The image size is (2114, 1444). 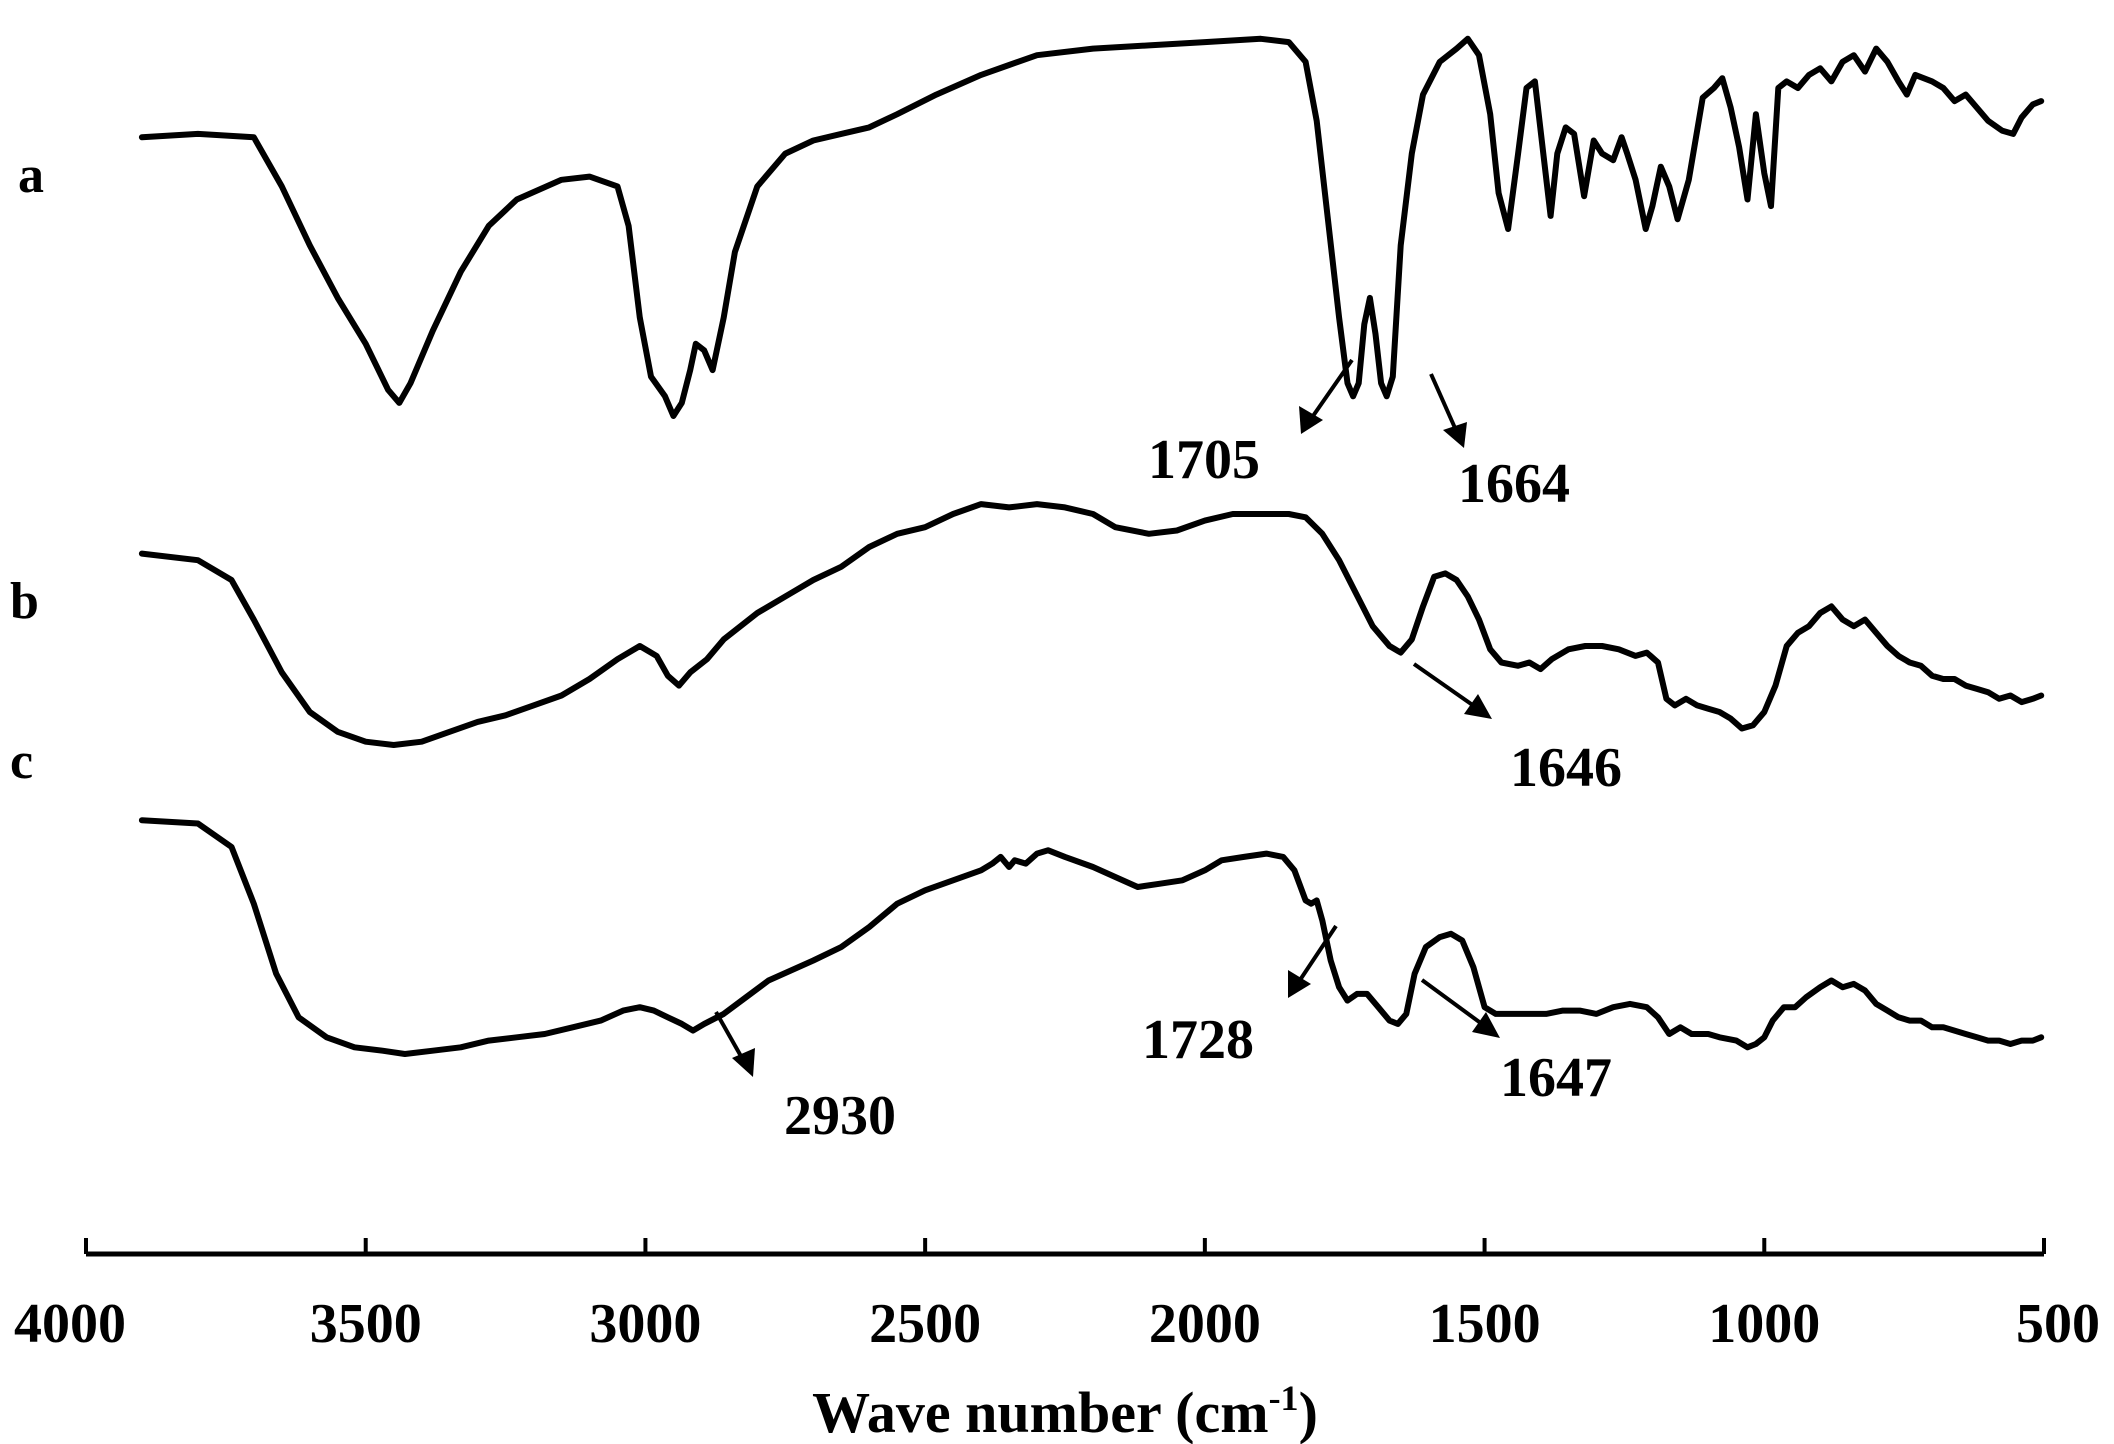 I want to click on x-tick-label-3000: 3000, so click(x=645, y=1324).